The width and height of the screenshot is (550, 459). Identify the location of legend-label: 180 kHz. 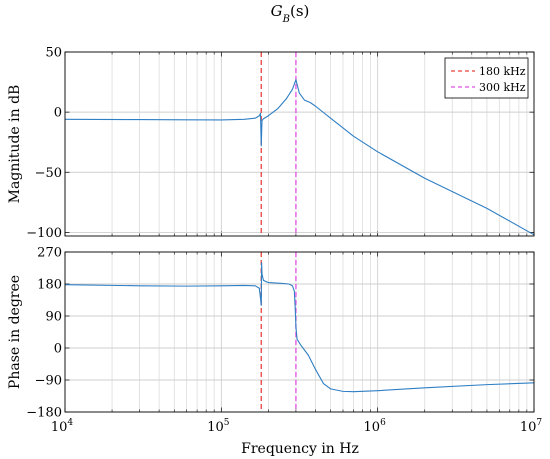
(502, 71).